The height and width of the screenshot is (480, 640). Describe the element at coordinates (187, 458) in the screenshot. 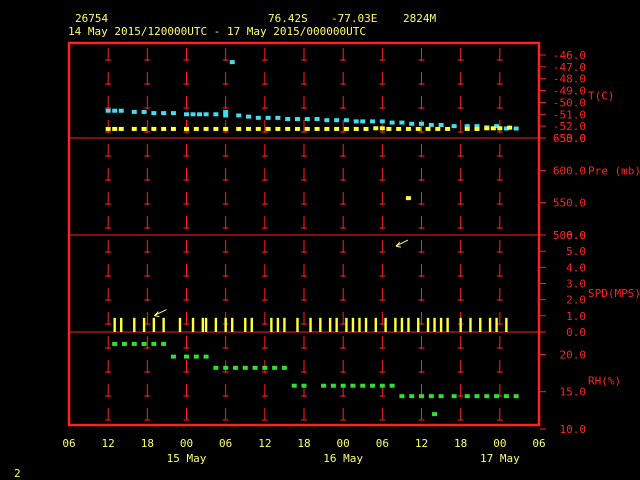

I see `x-date-label: 15 May` at that location.